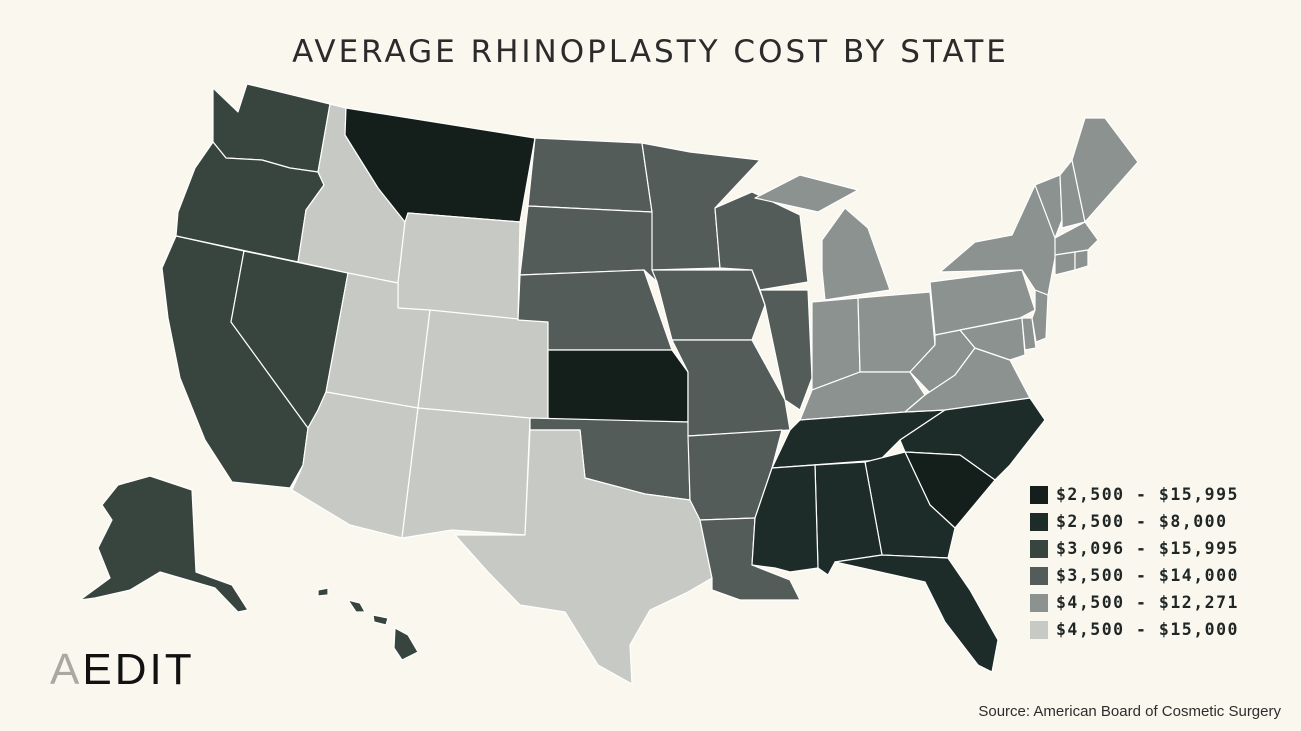  What do you see at coordinates (1147, 575) in the screenshot?
I see `legend-label: $3,500 - $14,000` at bounding box center [1147, 575].